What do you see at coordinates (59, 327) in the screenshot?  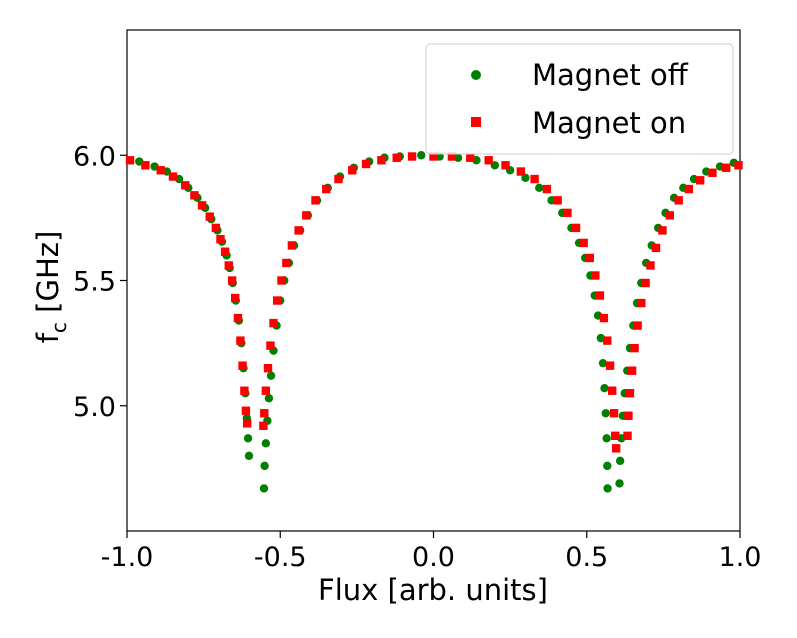 I see `y-axis-label-subscript: c` at bounding box center [59, 327].